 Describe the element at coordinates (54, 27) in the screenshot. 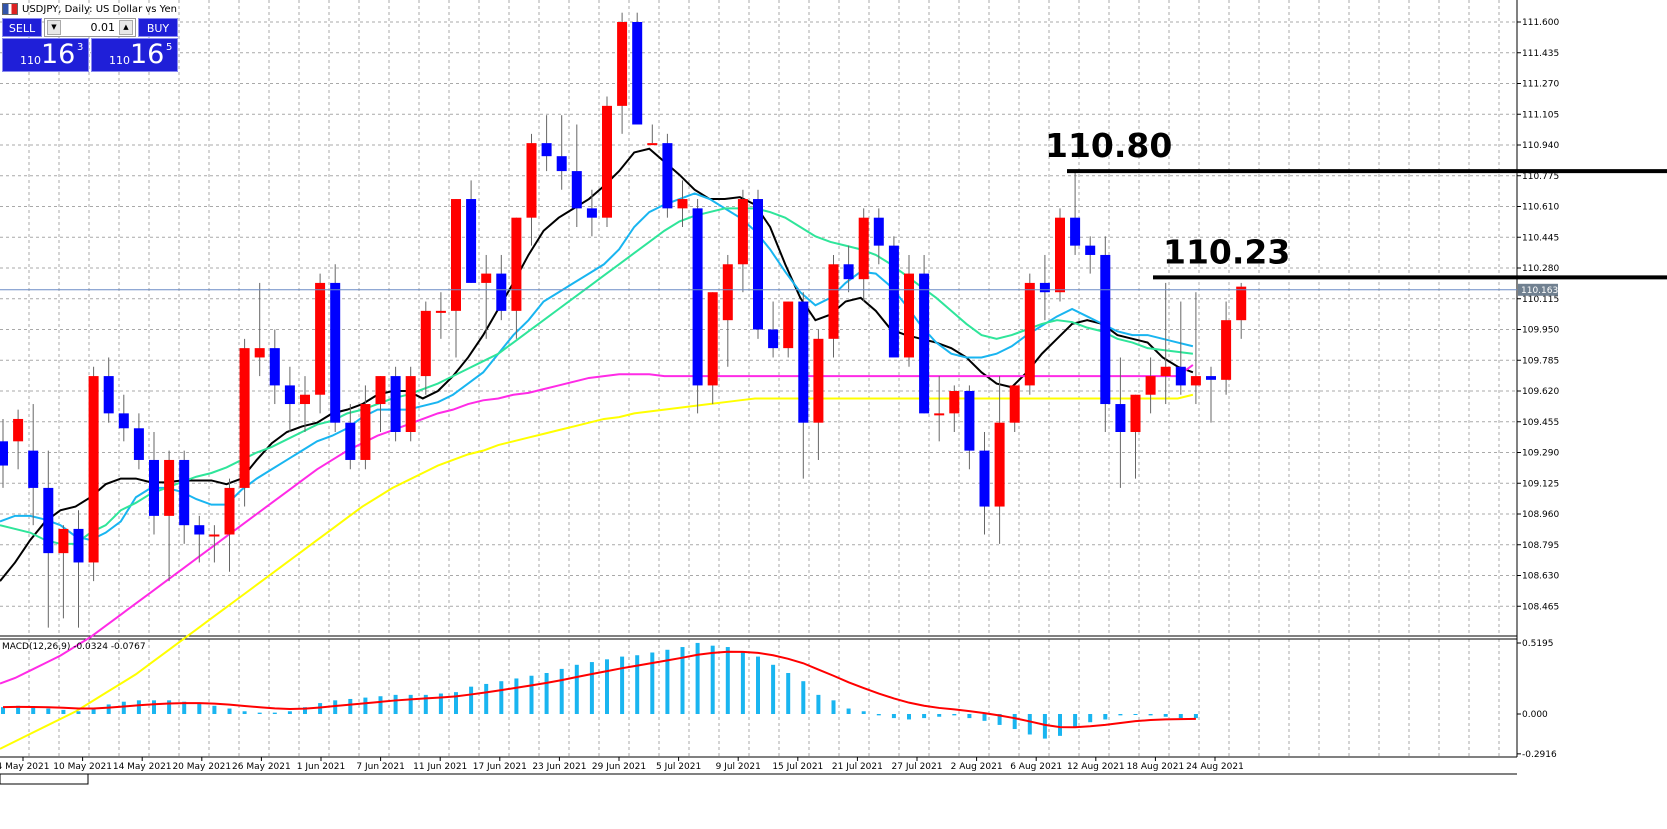

I see `lot-decrease-icon: ▼` at that location.